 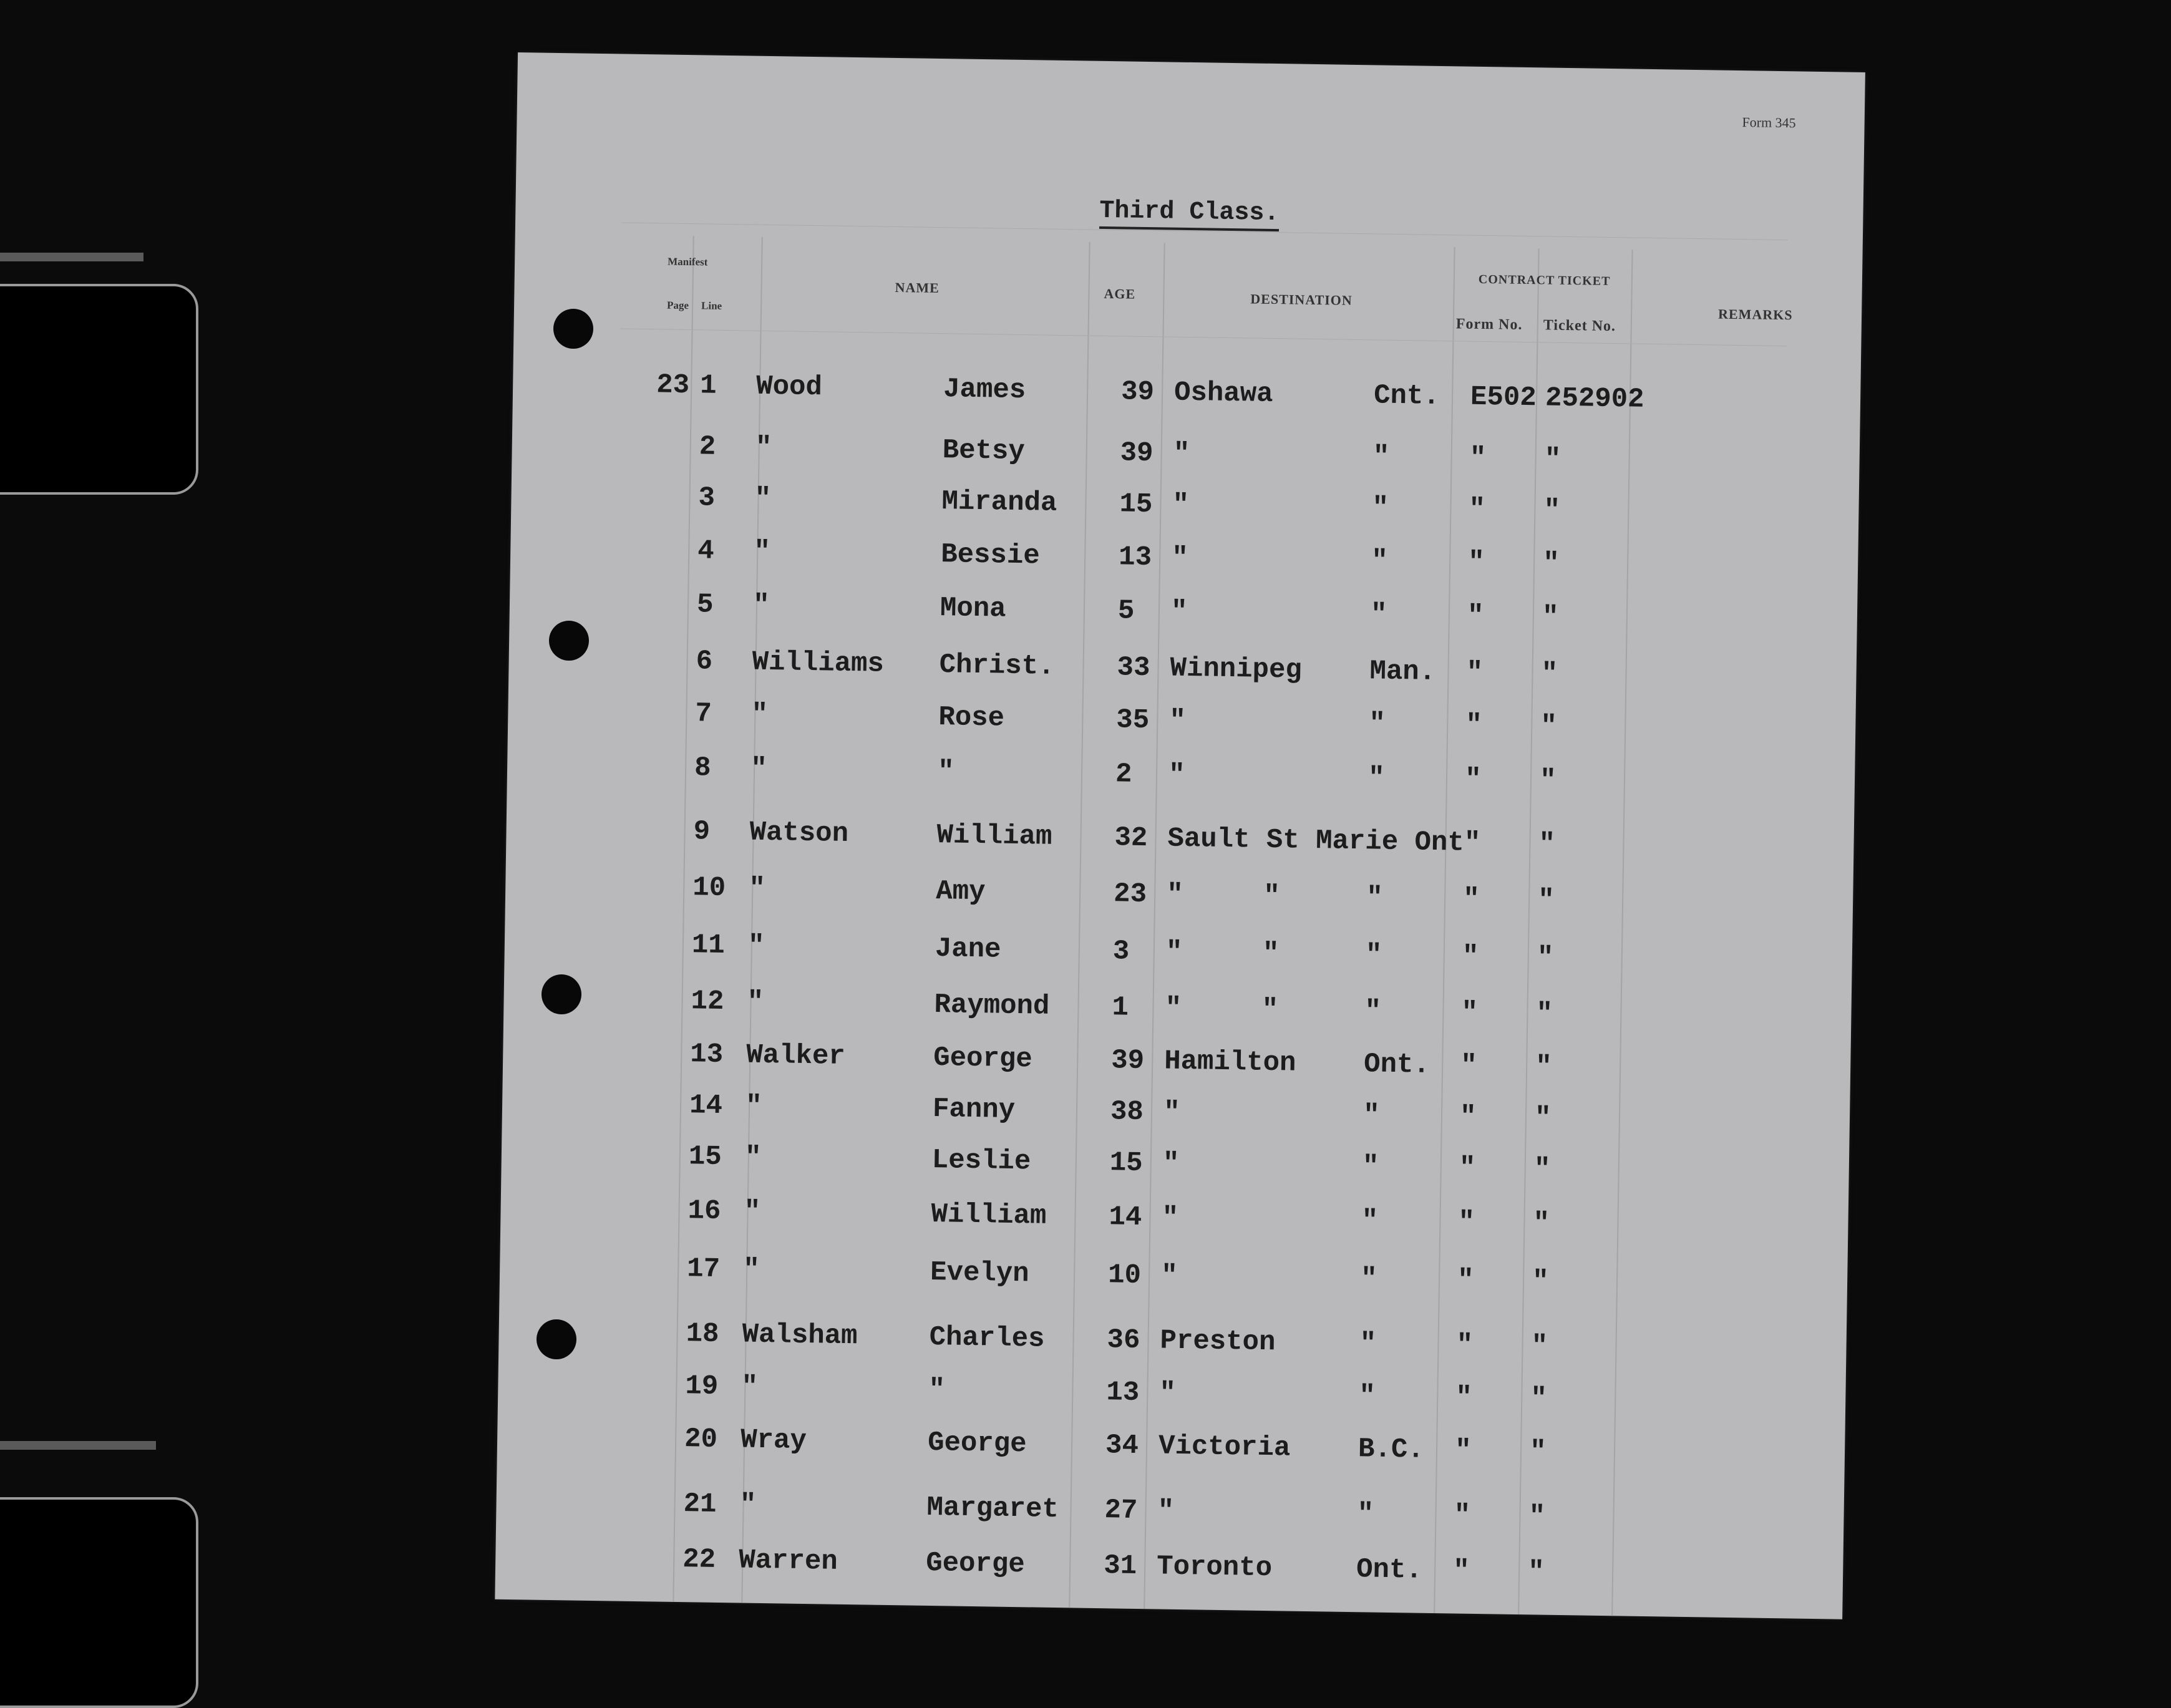 I want to click on header-manifest: Manifest, so click(x=688, y=261).